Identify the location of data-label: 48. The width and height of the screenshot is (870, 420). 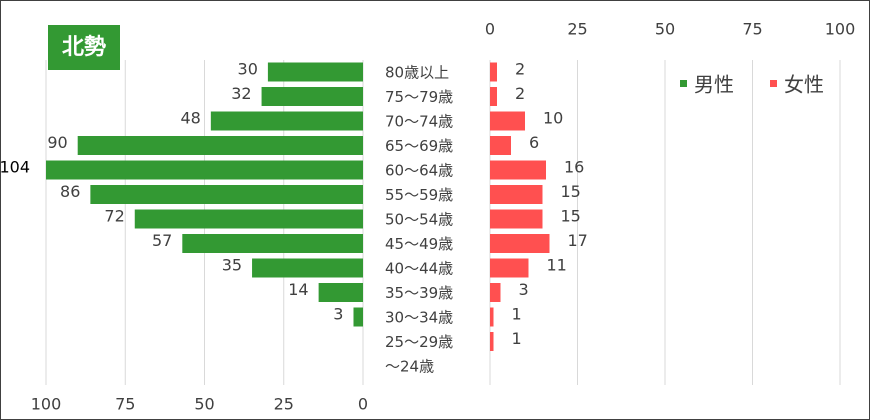
(190, 118).